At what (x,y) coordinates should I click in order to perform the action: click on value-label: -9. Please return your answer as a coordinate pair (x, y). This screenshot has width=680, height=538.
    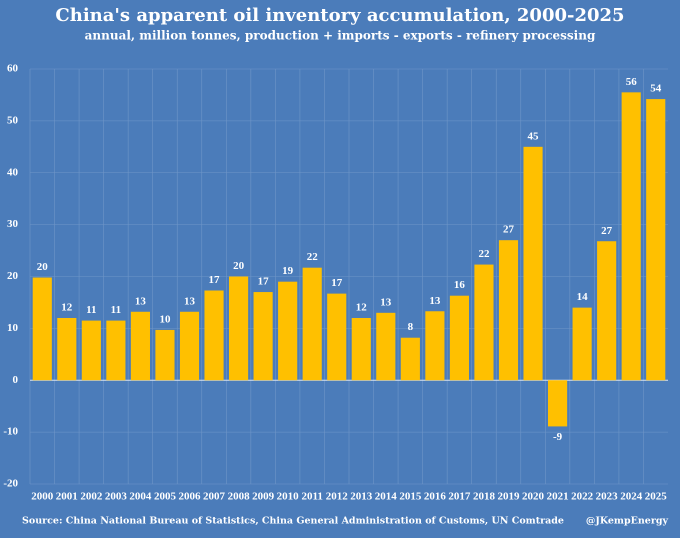
    Looking at the image, I should click on (558, 437).